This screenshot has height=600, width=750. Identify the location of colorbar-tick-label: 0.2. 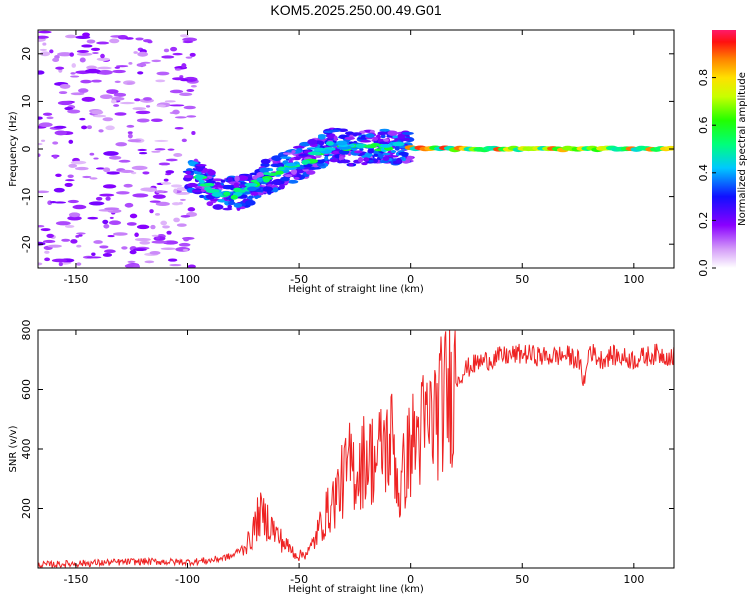
(703, 221).